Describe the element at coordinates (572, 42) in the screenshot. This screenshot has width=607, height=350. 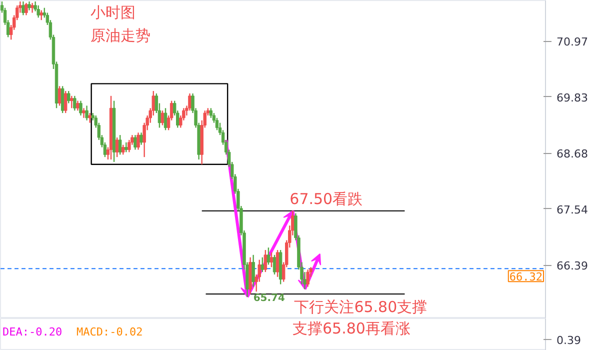
I see `y-tick-label: 70.97` at that location.